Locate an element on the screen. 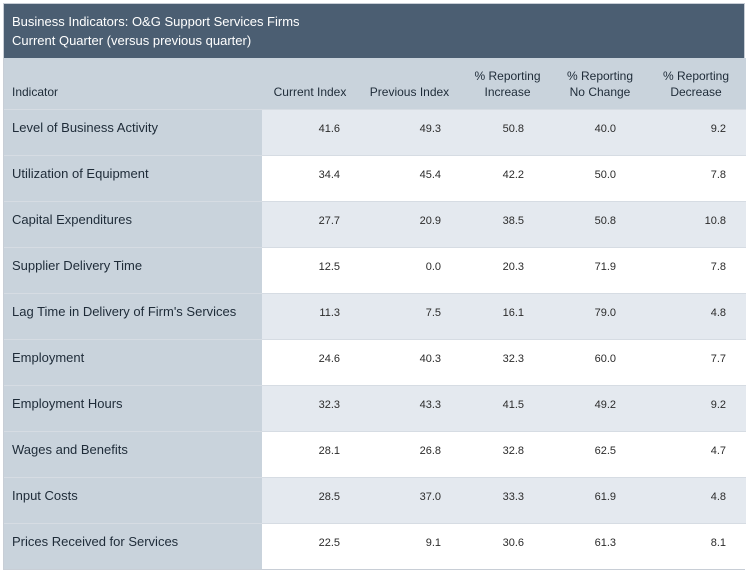 This screenshot has height=574, width=749. cell-previous-index: 0.0 is located at coordinates (409, 270).